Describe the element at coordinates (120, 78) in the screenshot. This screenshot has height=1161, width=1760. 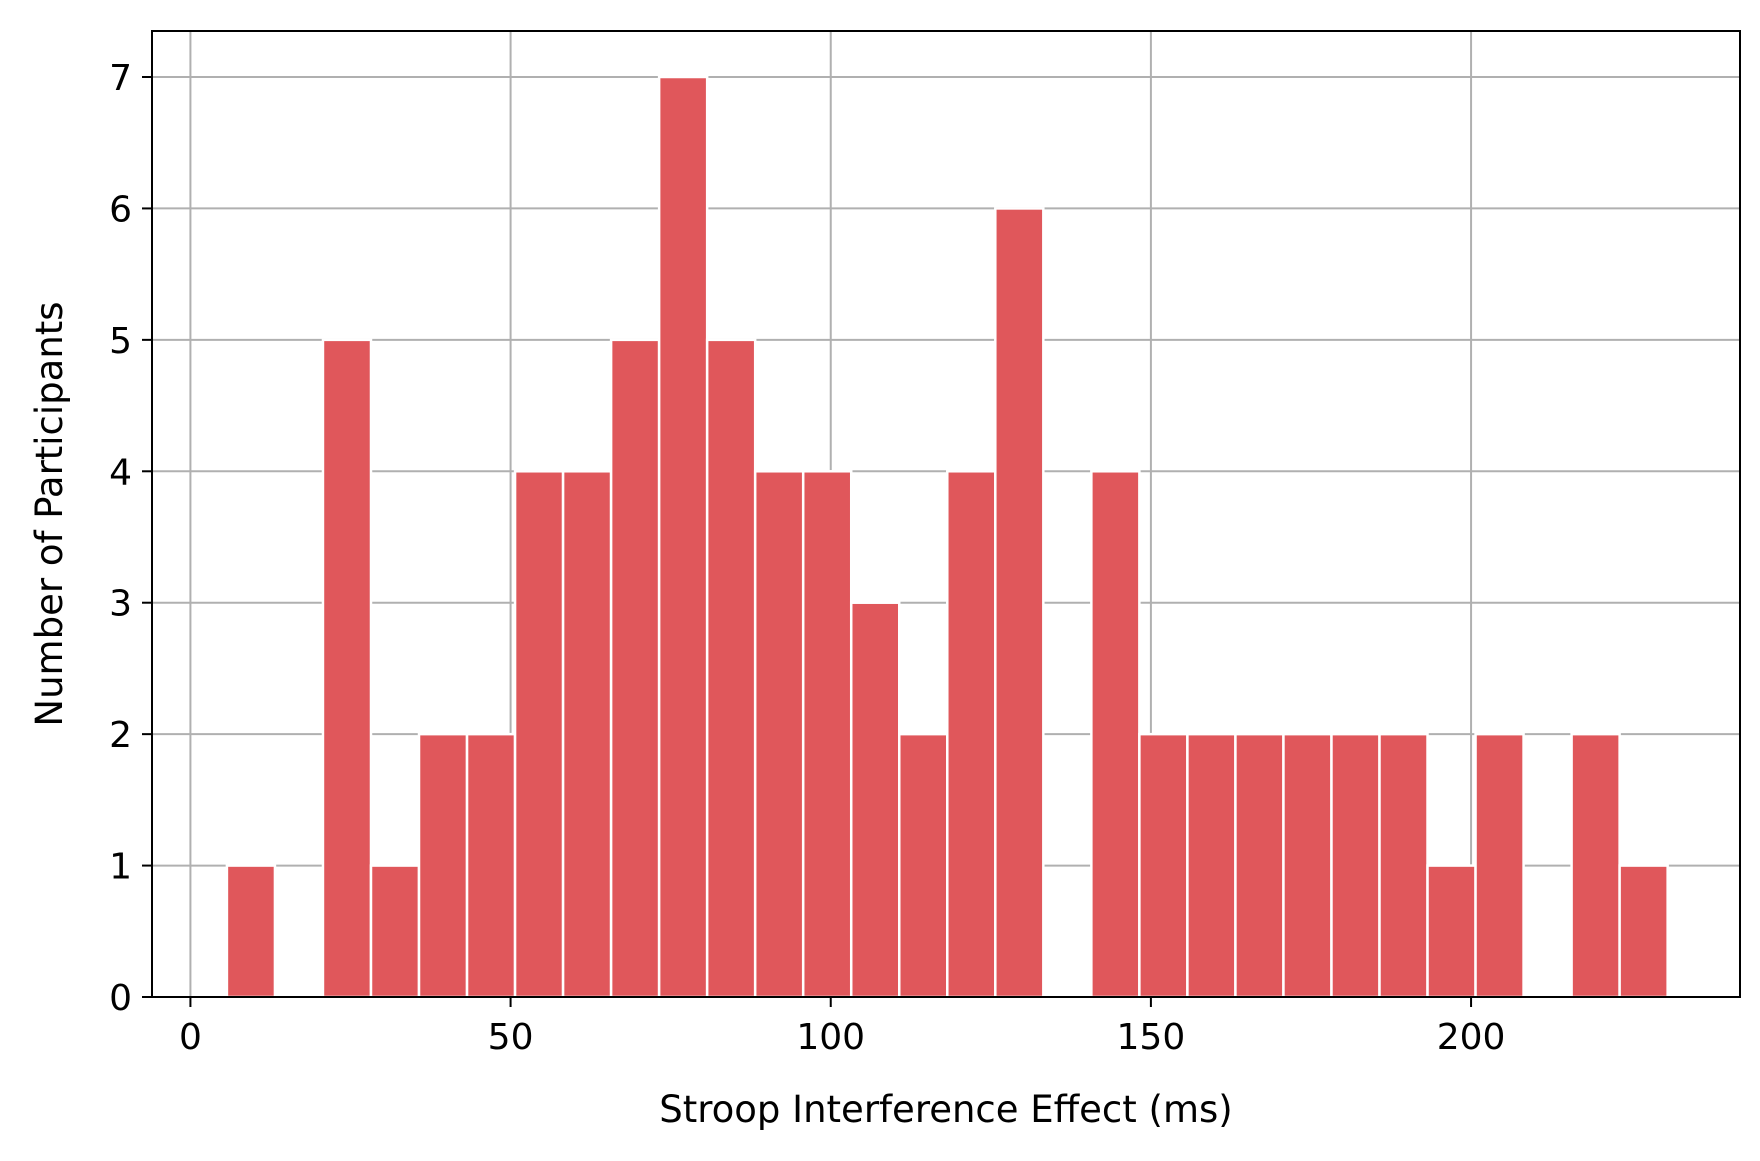
I see `y-tick-label: 7` at that location.